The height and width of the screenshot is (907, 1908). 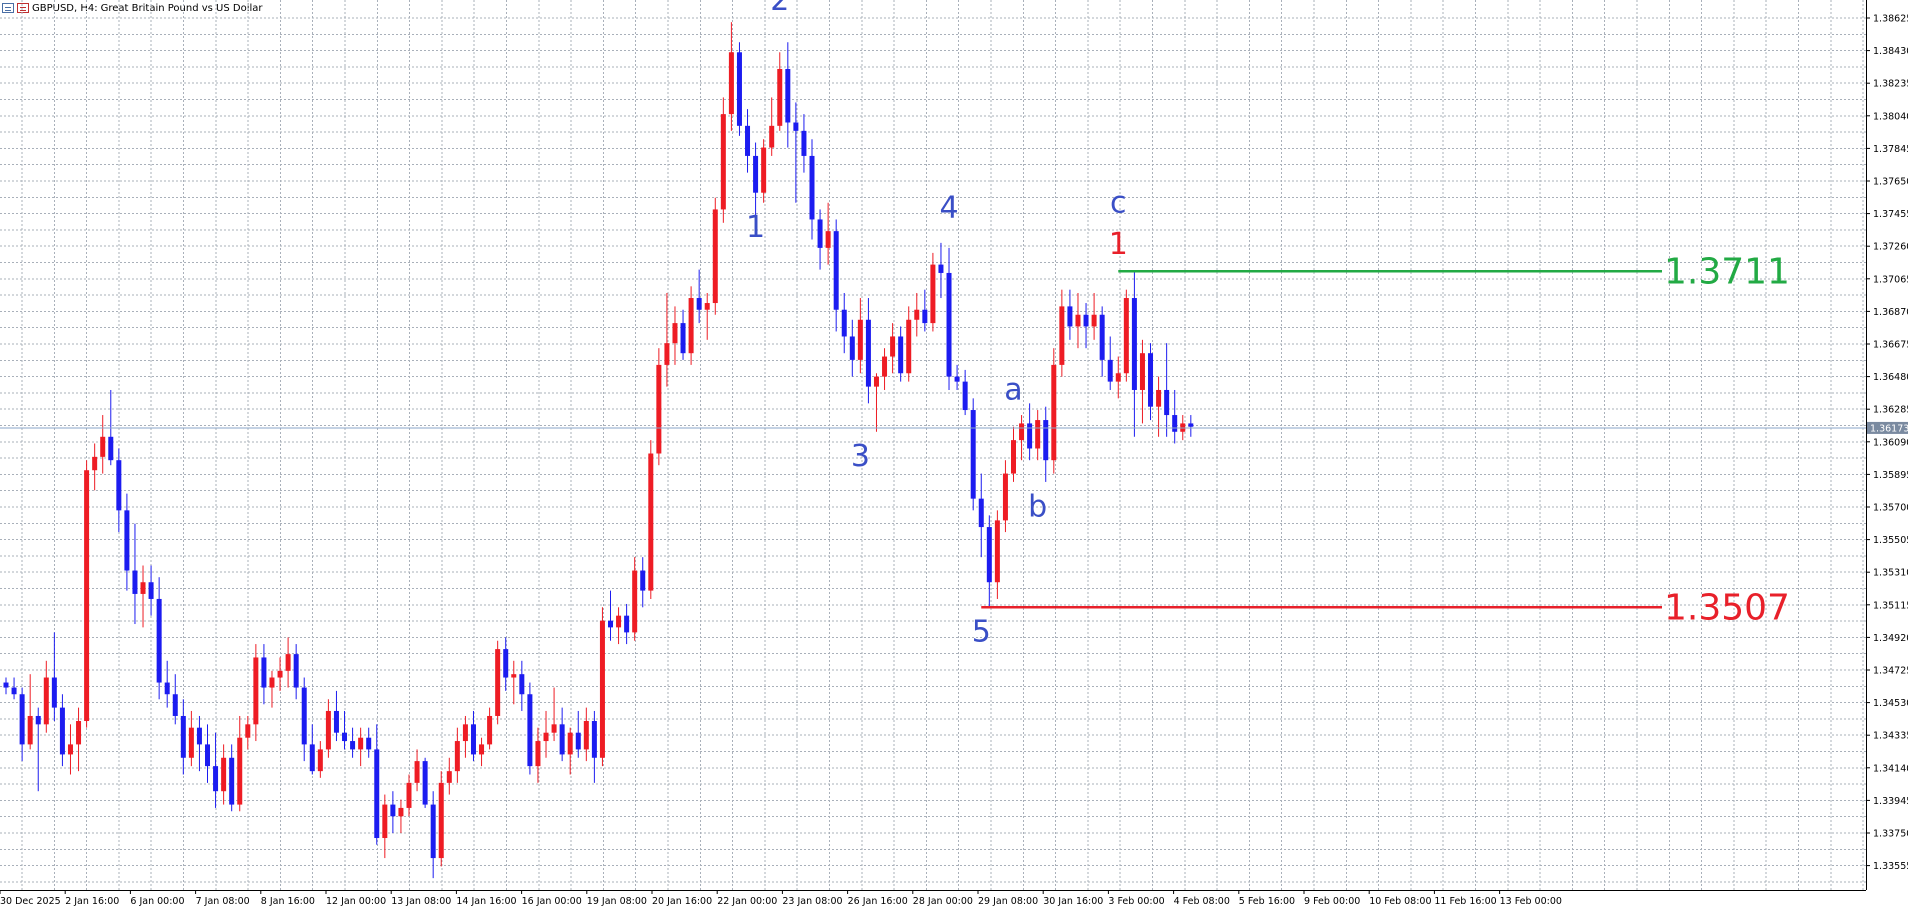 I want to click on current-price-label: 1.36173, so click(x=1889, y=428).